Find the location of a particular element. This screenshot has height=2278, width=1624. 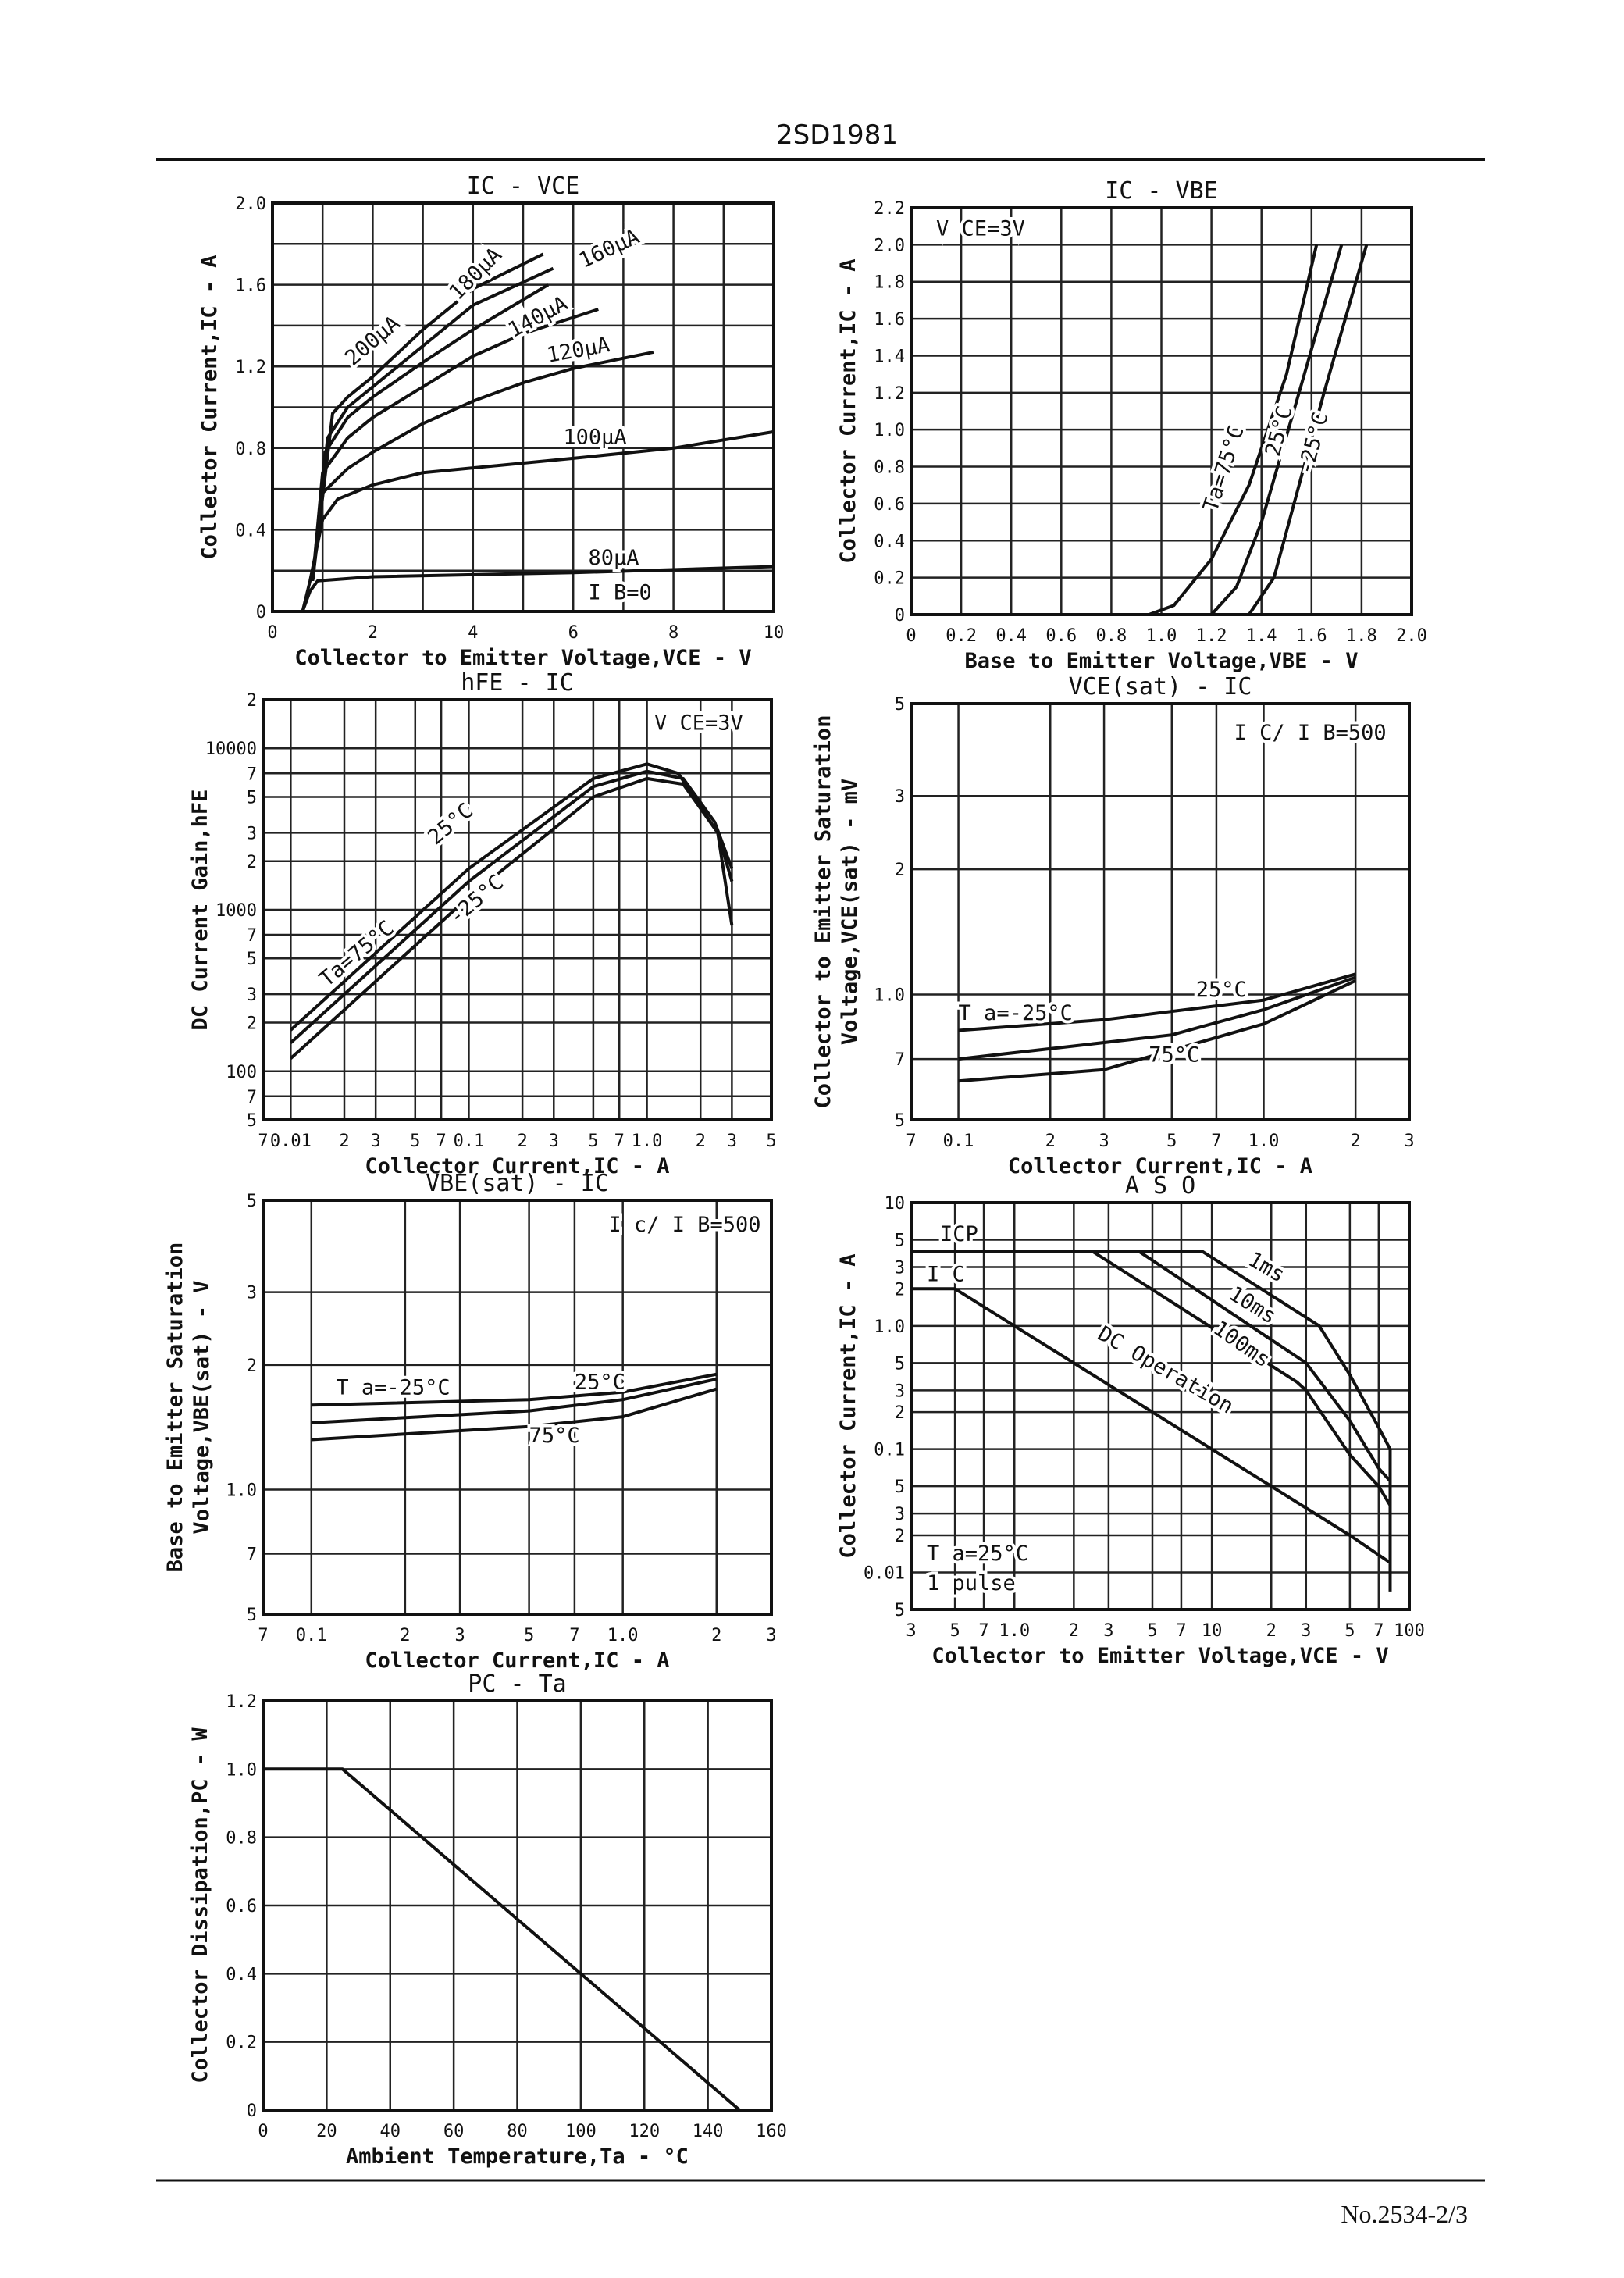

y-tick-label: 1.8 is located at coordinates (889, 283).